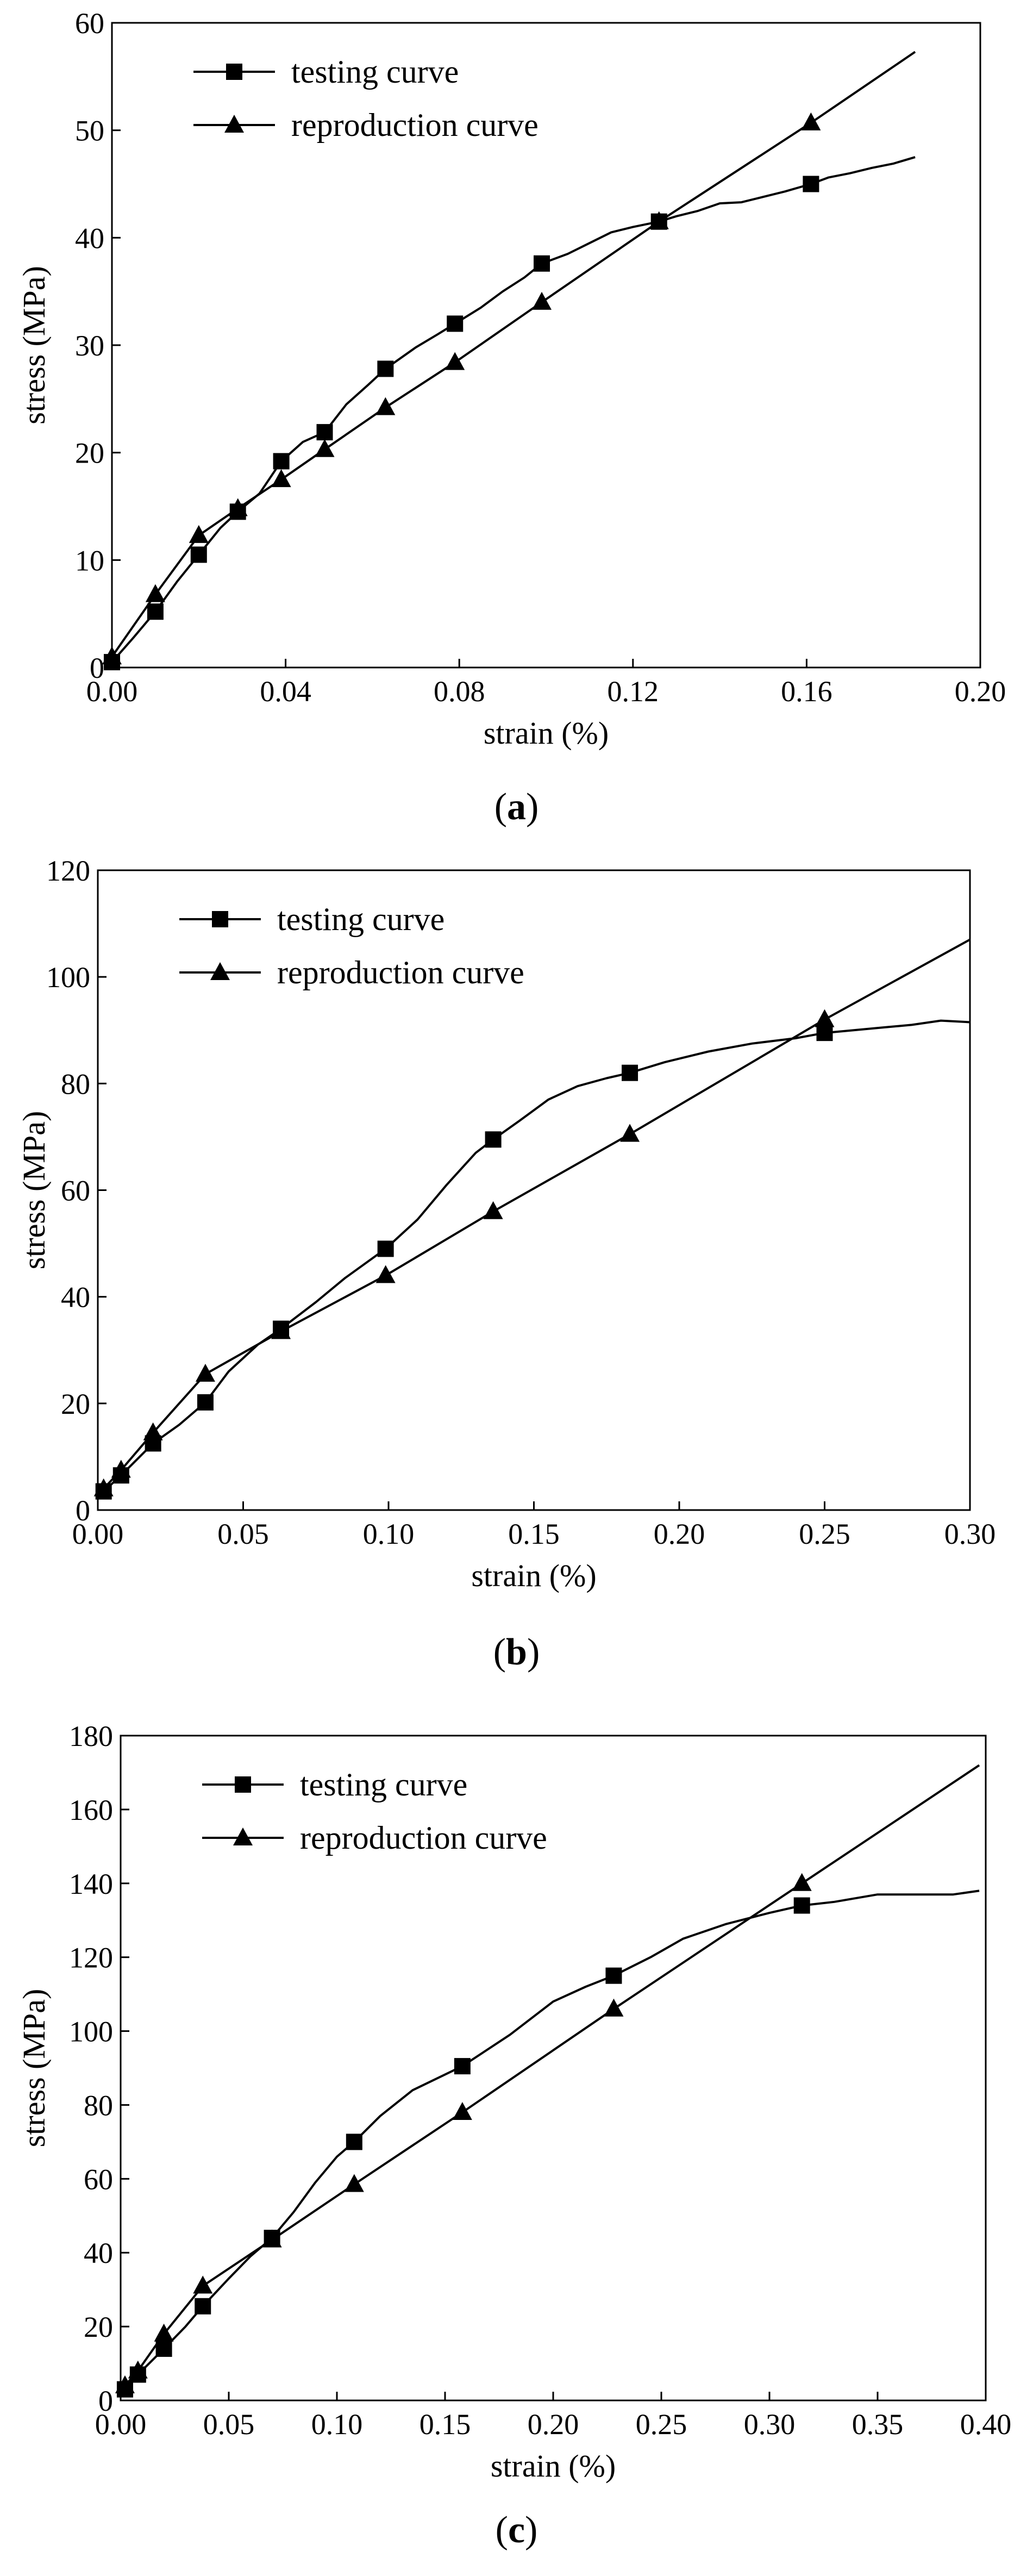  I want to click on caption-a-letter: a, so click(516, 807).